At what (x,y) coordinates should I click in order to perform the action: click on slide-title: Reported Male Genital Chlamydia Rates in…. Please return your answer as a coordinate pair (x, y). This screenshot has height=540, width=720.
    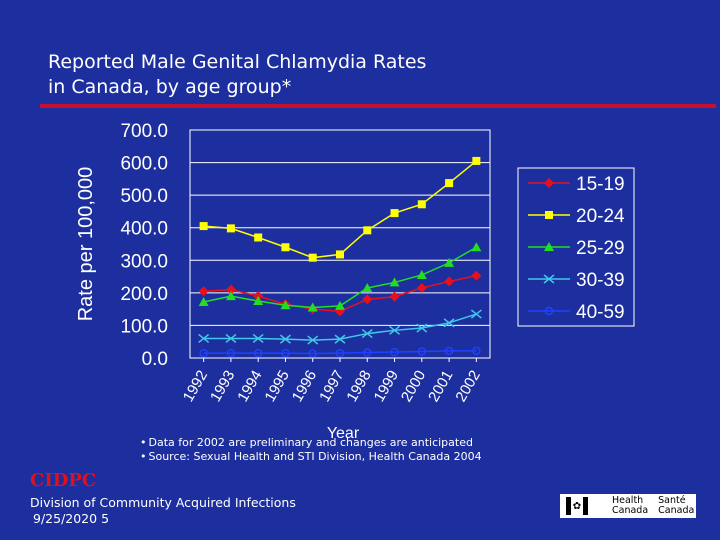
    Looking at the image, I should click on (278, 75).